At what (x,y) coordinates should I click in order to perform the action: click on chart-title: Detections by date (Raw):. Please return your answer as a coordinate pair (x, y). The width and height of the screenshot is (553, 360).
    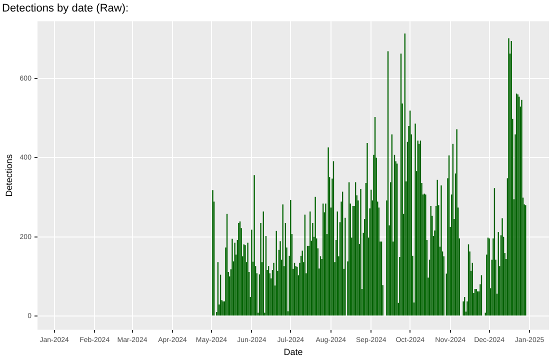
    Looking at the image, I should click on (65, 8).